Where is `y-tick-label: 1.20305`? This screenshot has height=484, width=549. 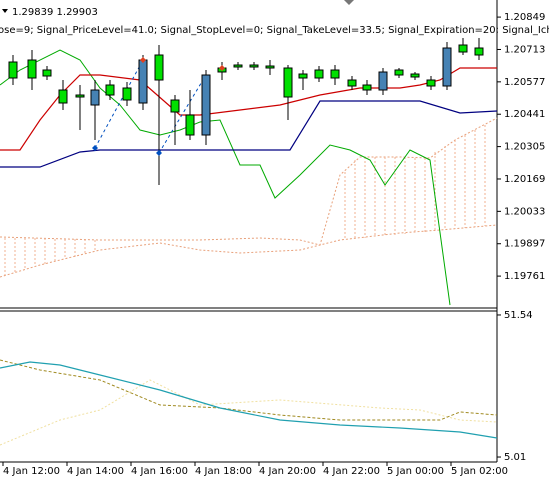 y-tick-label: 1.20305 is located at coordinates (524, 147).